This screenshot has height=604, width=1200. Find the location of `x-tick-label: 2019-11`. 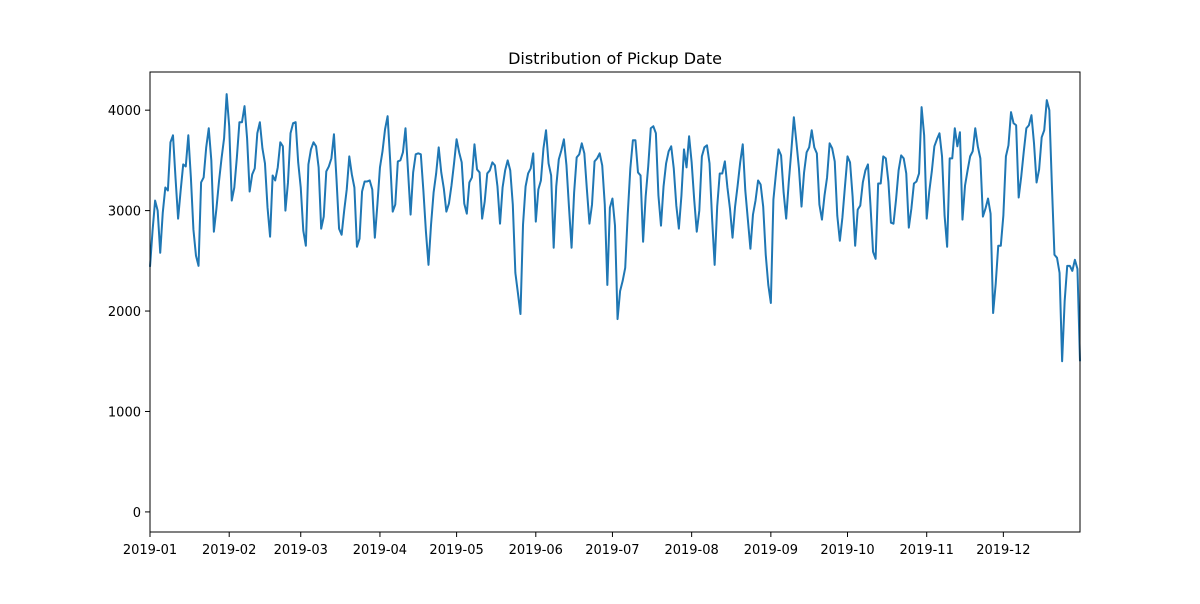

x-tick-label: 2019-11 is located at coordinates (927, 550).